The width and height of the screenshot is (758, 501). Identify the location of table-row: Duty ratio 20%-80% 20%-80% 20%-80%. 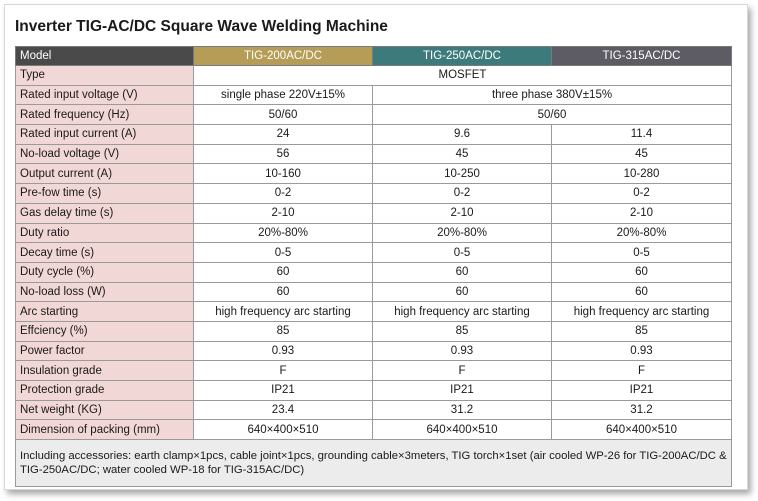
(373, 233).